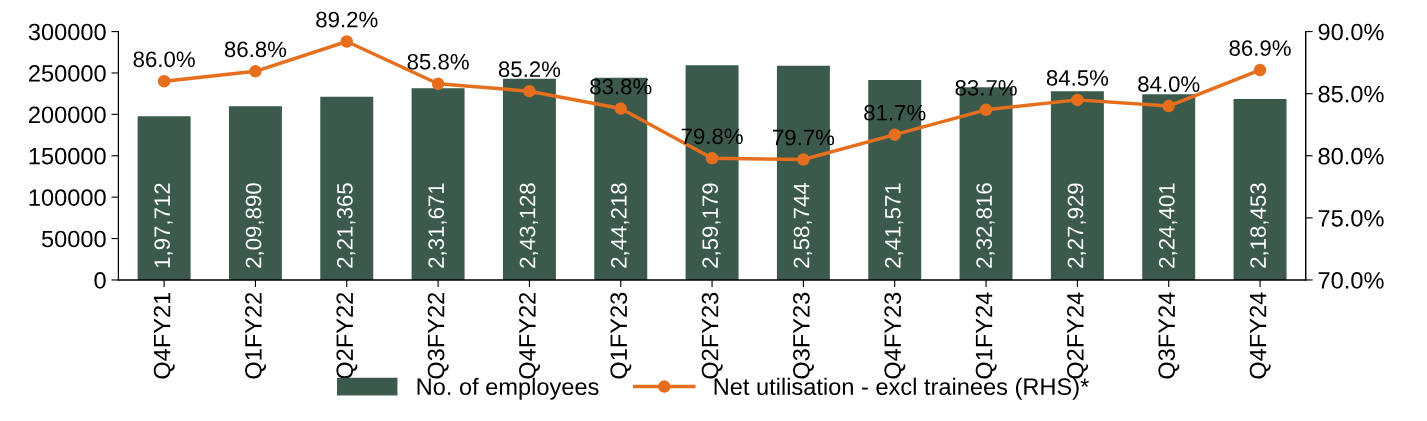 The width and height of the screenshot is (1427, 421). What do you see at coordinates (100, 280) in the screenshot?
I see `y-tick-label: 0` at bounding box center [100, 280].